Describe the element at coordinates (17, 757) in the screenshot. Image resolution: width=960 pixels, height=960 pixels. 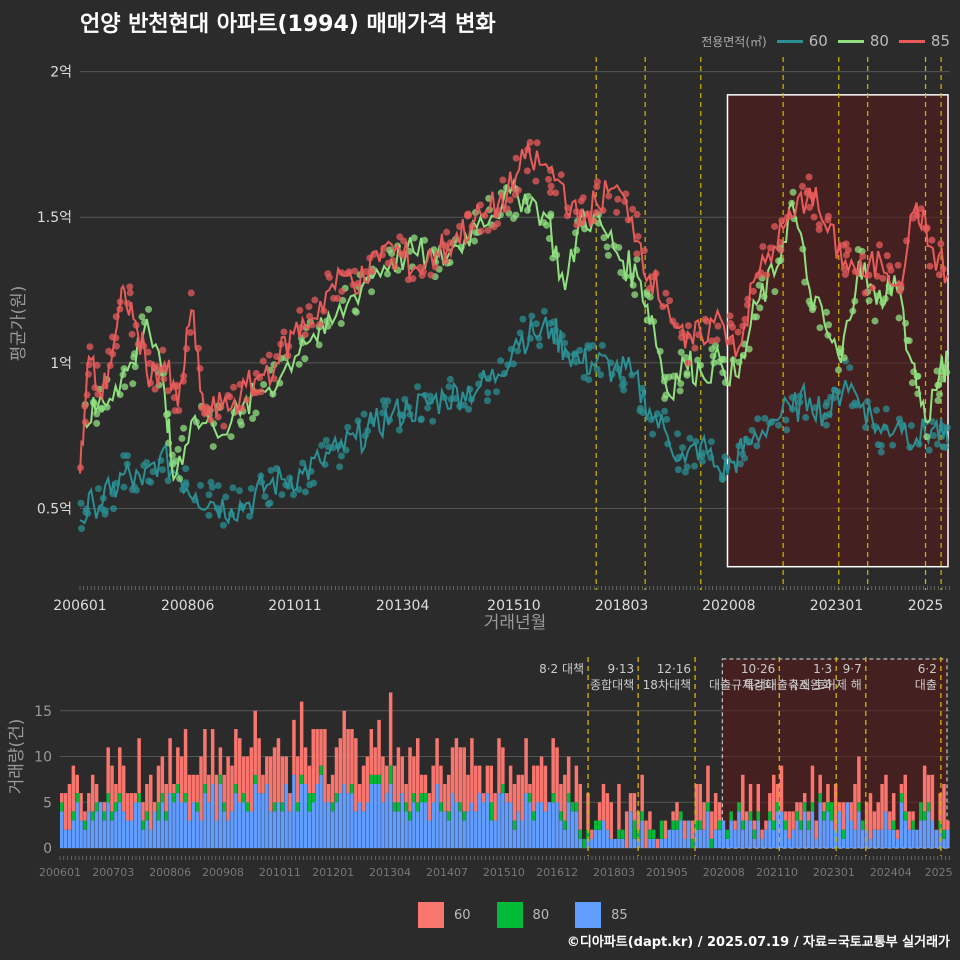
I see `bar-y-axis-label: 거래량(건)` at that location.